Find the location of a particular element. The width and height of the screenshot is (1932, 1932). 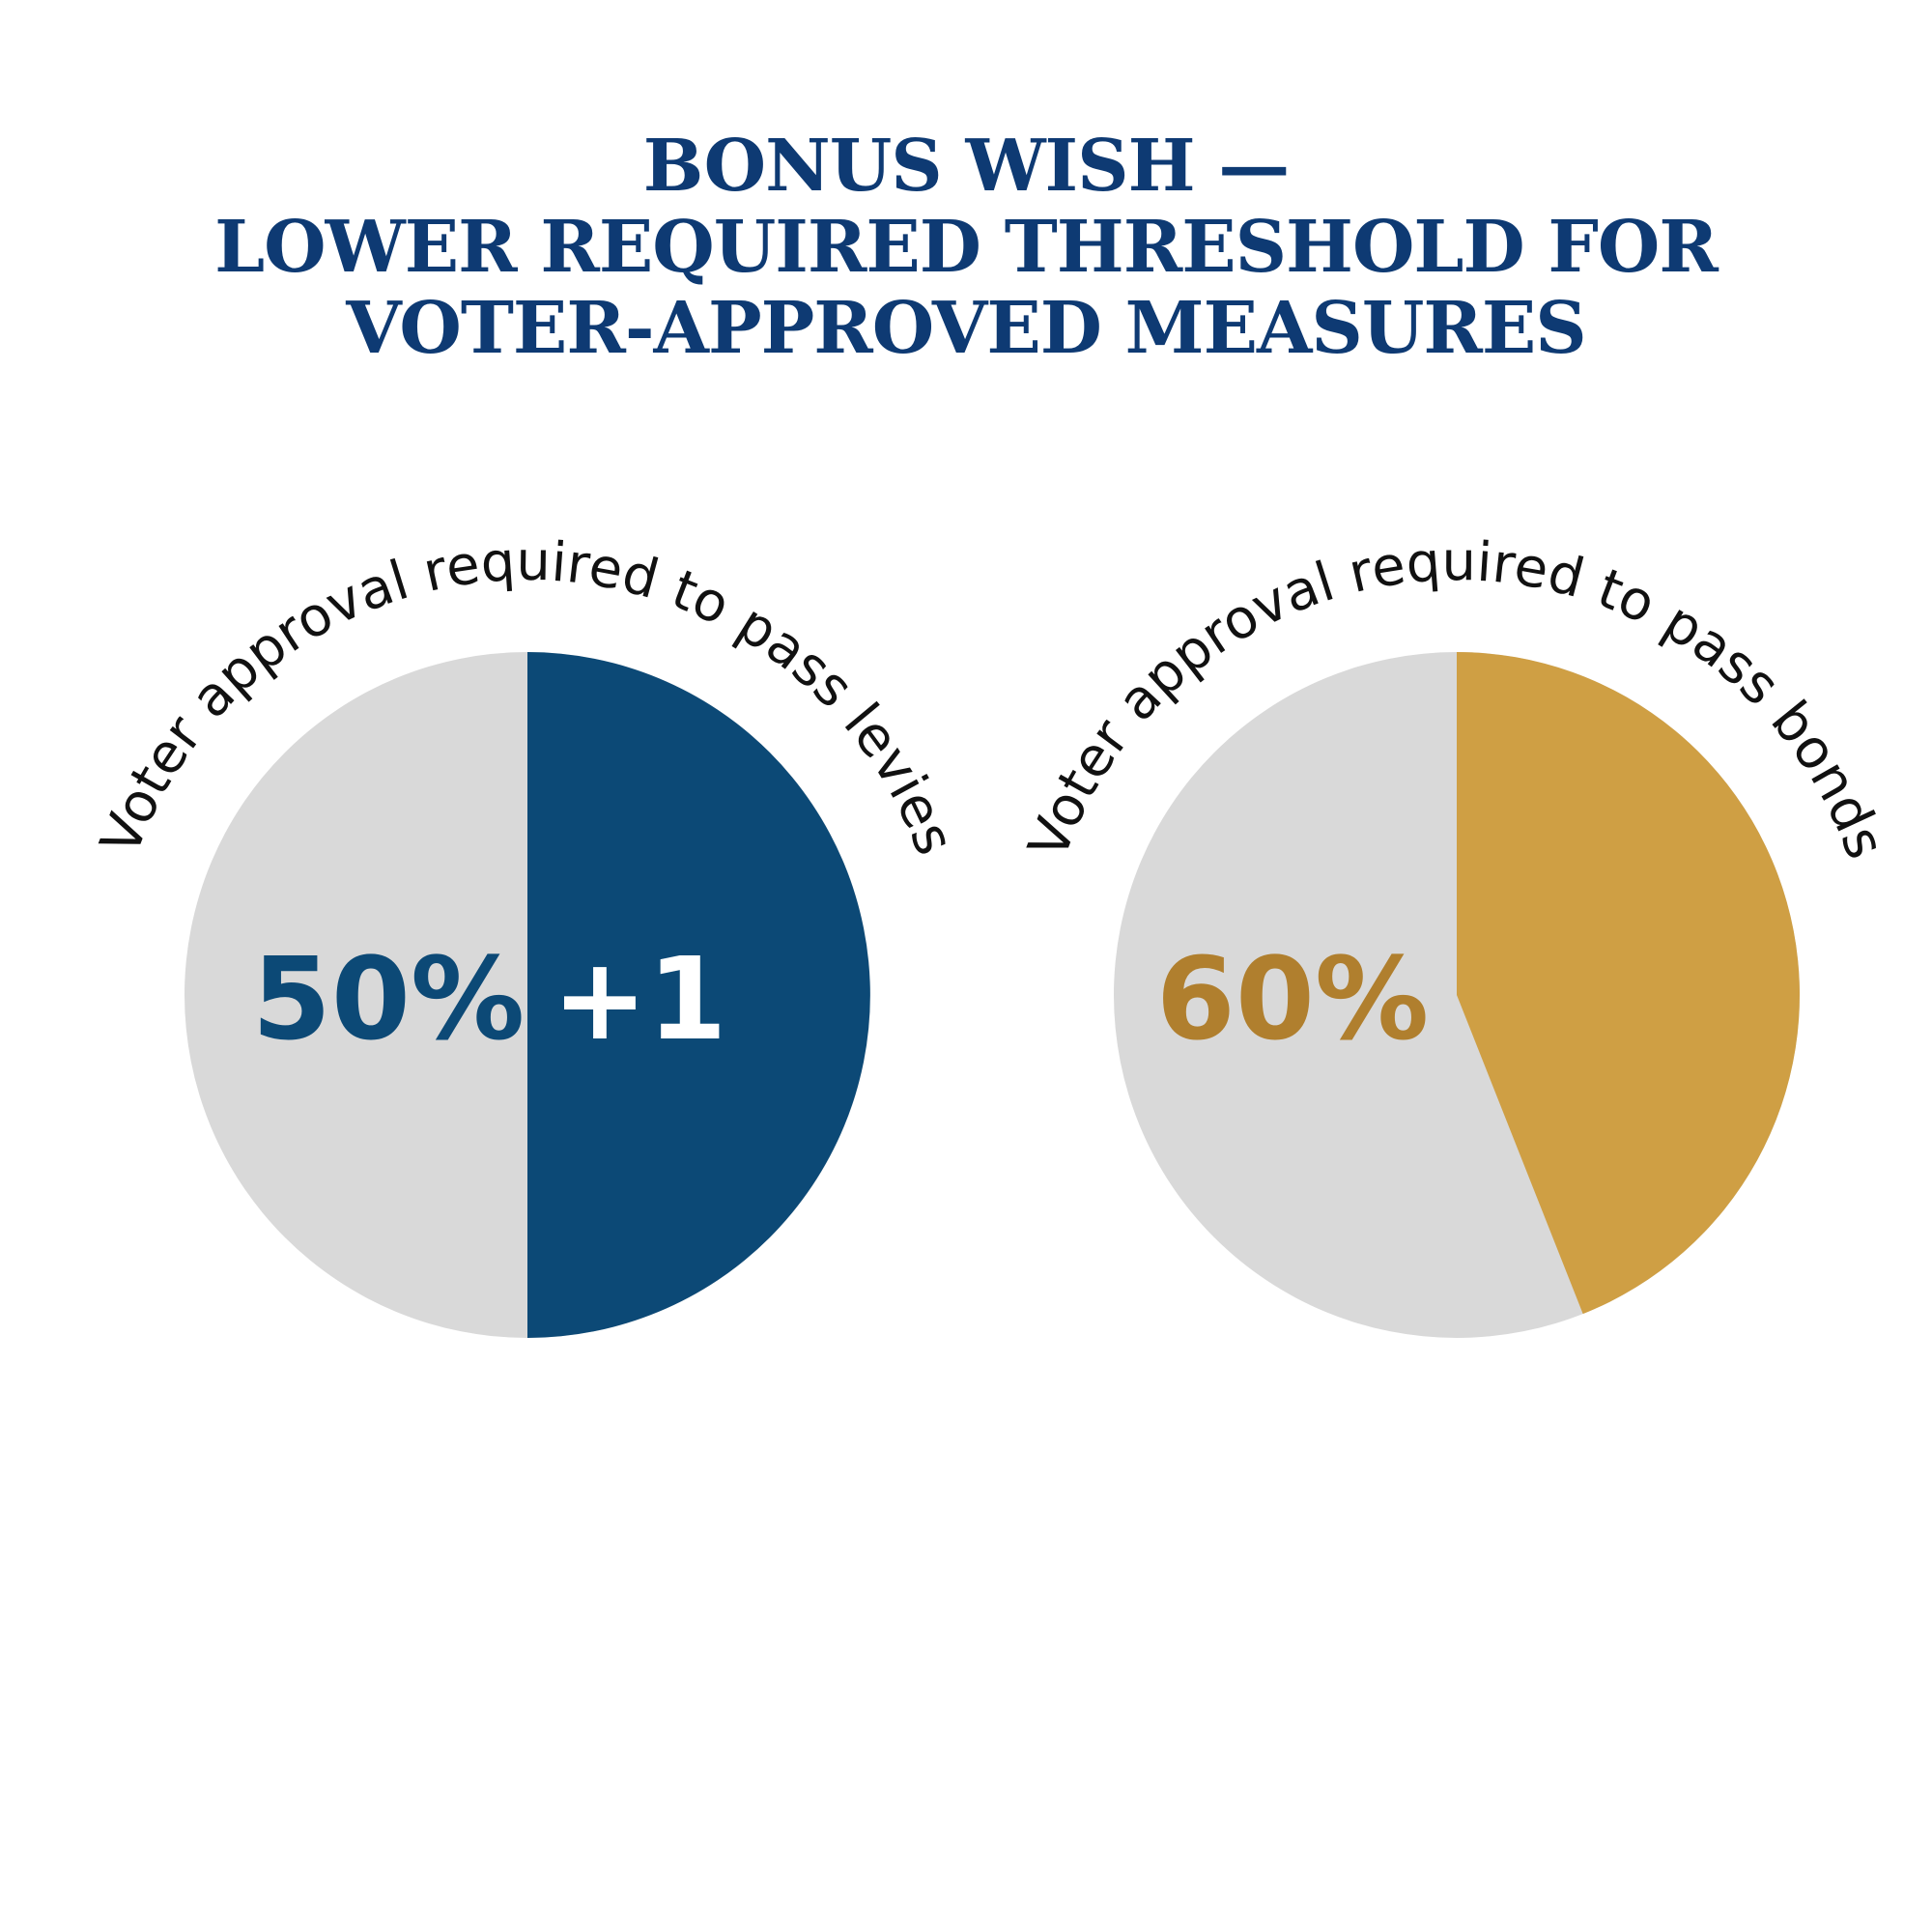

title-line-3: VOTER-APPROVED MEASURES is located at coordinates (966, 328).